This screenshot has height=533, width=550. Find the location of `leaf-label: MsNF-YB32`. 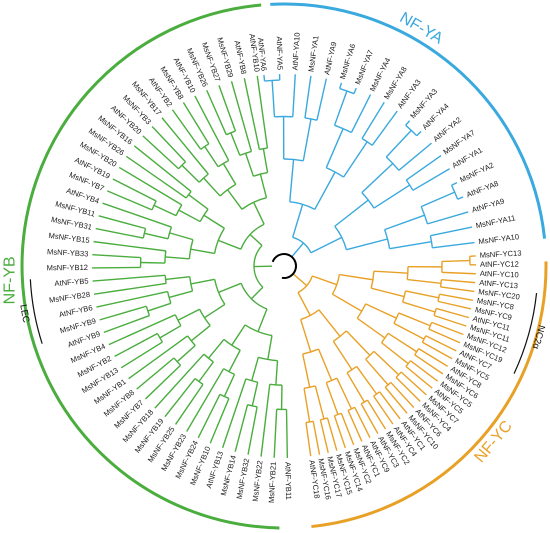

leaf-label: MsNF-YB32 is located at coordinates (243, 479).